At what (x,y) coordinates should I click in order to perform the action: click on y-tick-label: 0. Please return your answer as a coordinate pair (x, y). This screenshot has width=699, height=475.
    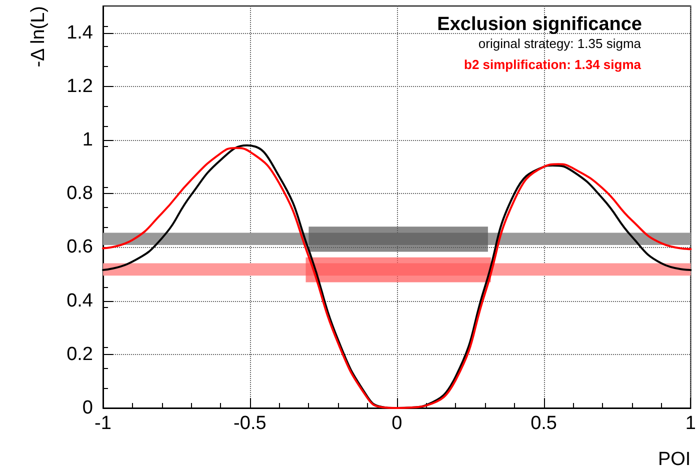
    Looking at the image, I should click on (87, 408).